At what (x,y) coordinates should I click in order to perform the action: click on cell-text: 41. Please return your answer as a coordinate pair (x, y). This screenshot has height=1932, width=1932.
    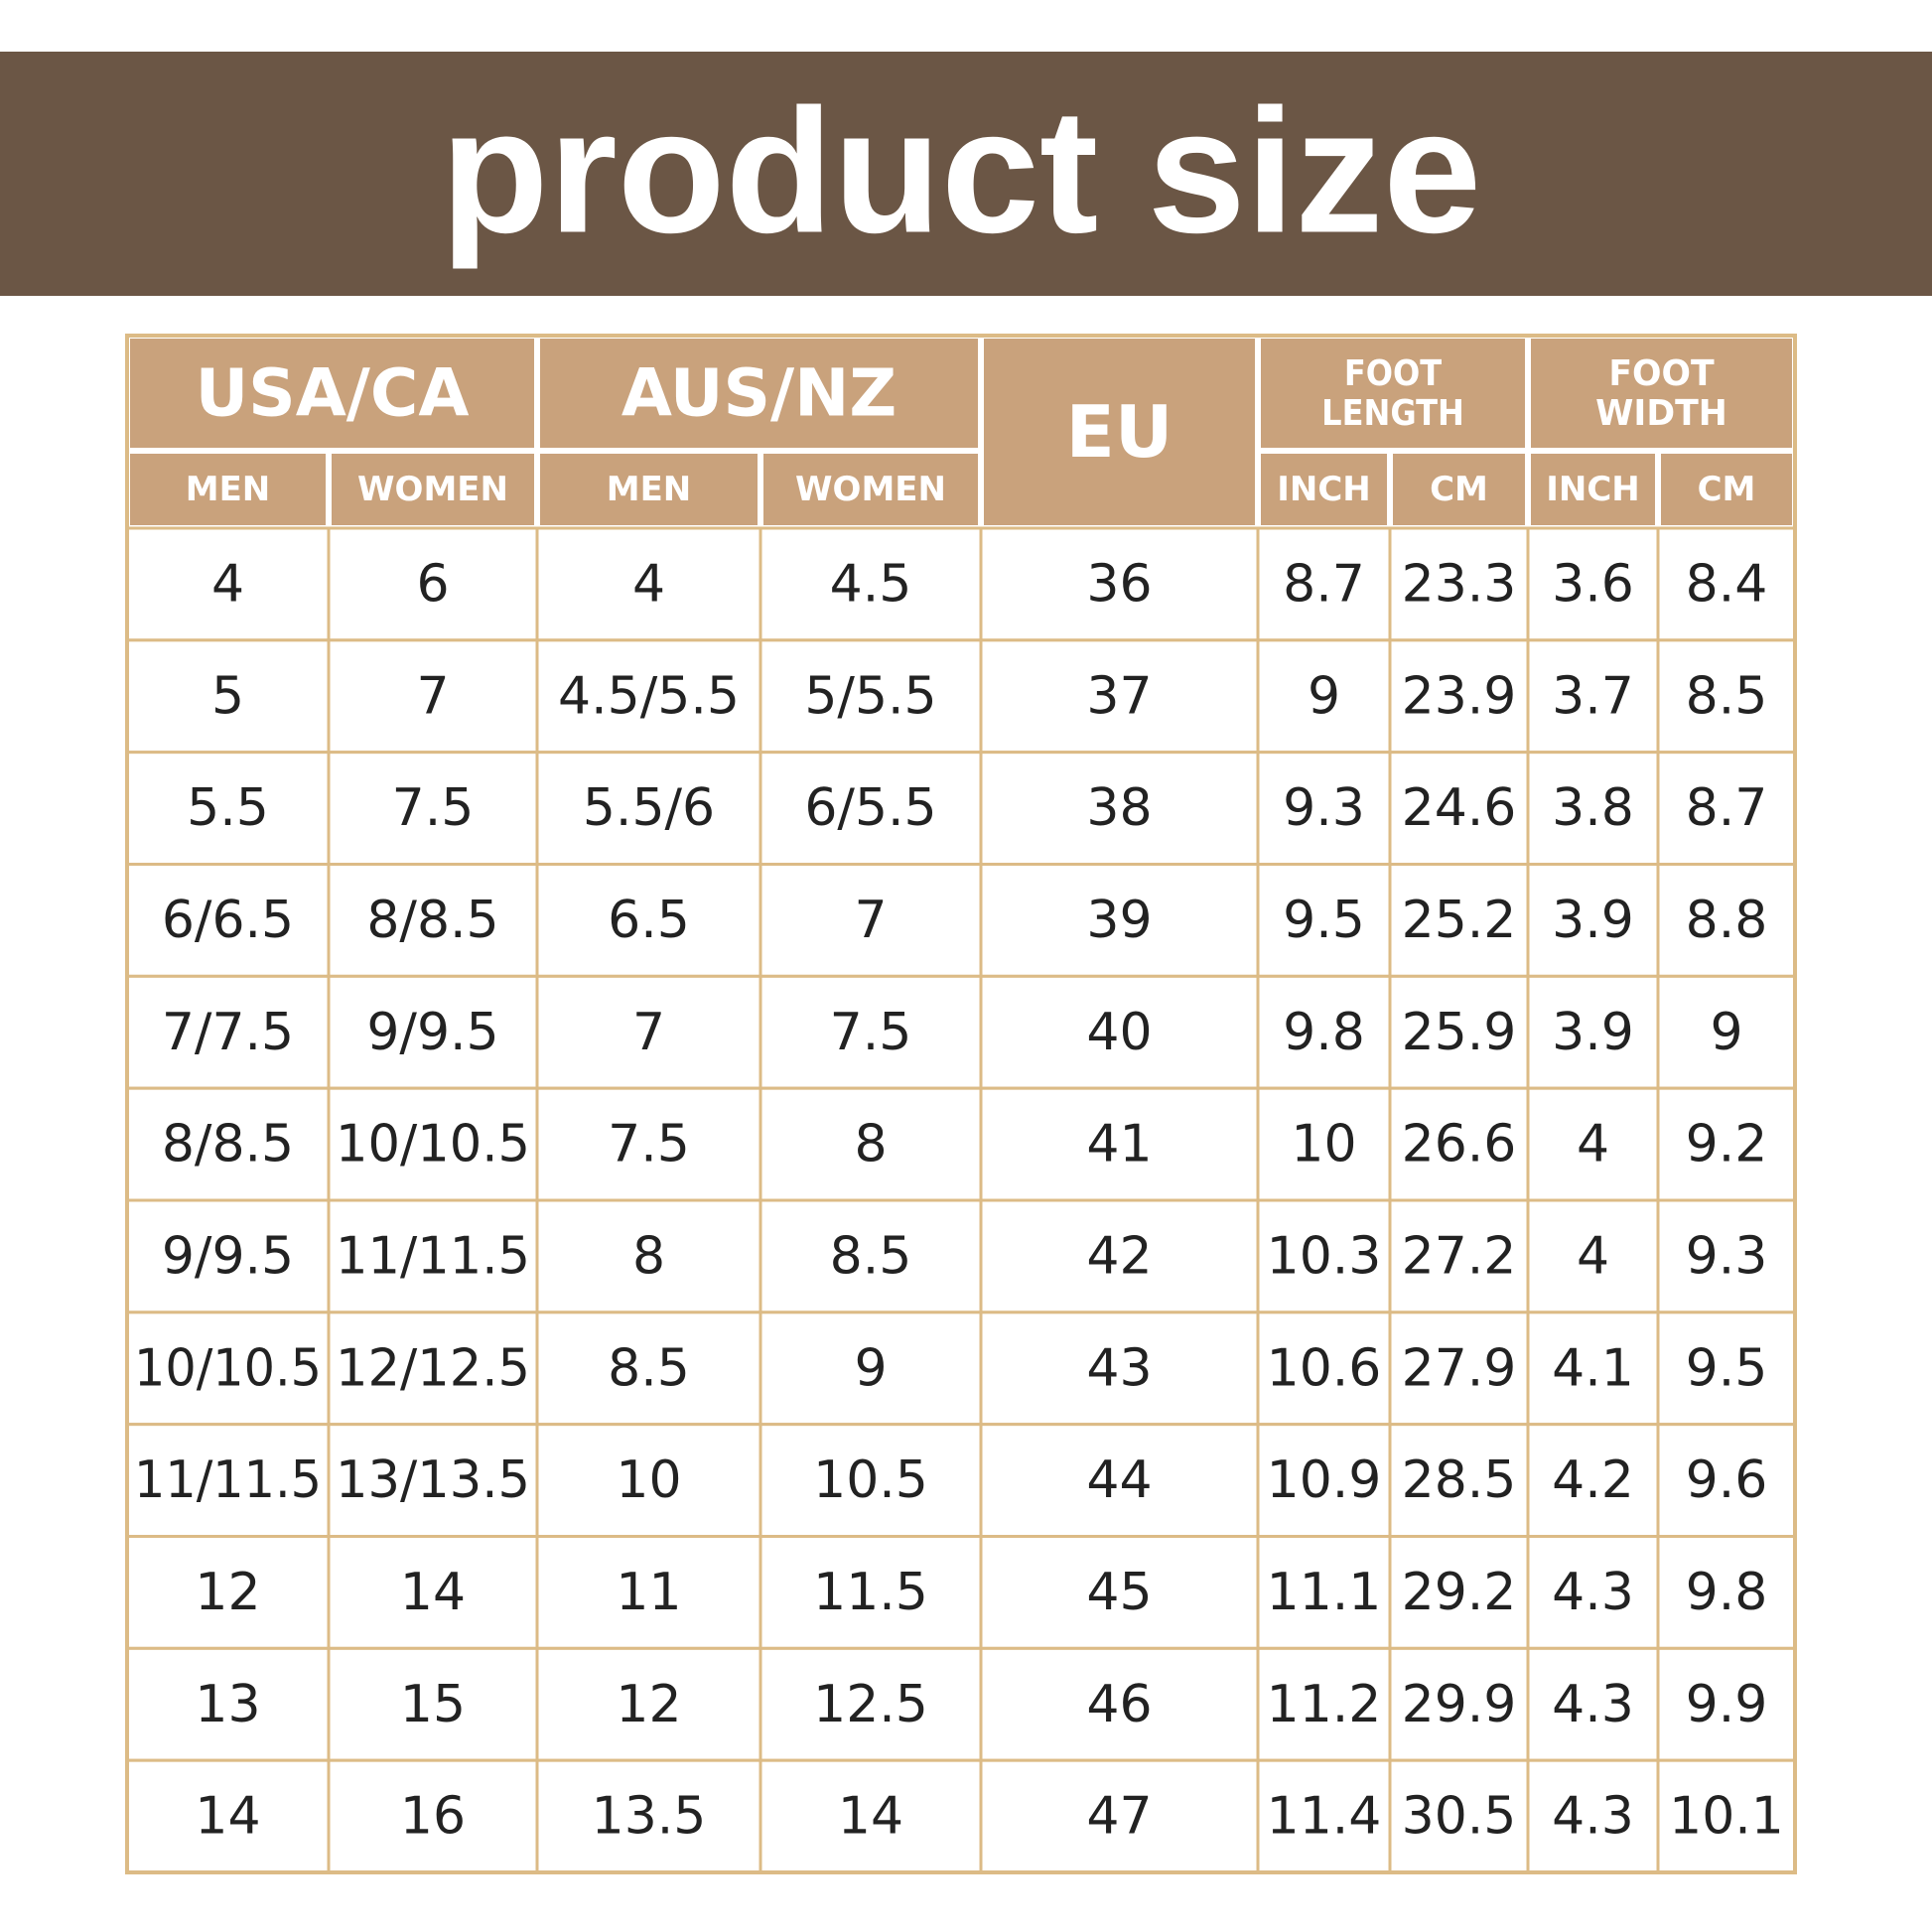
    Looking at the image, I should click on (1119, 1144).